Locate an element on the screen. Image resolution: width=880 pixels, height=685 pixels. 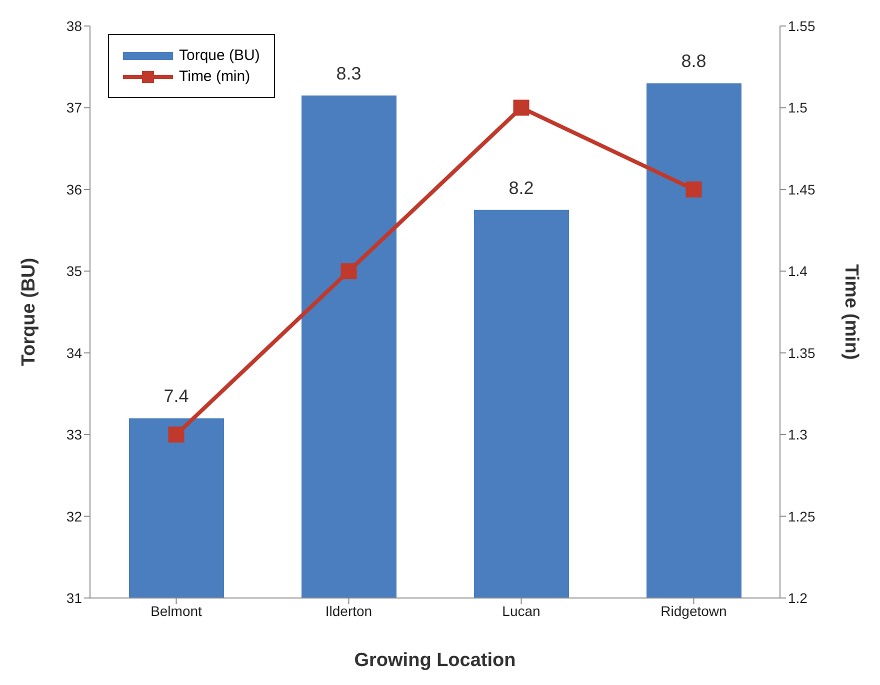
legend-label: Torque (BU) is located at coordinates (219, 55).